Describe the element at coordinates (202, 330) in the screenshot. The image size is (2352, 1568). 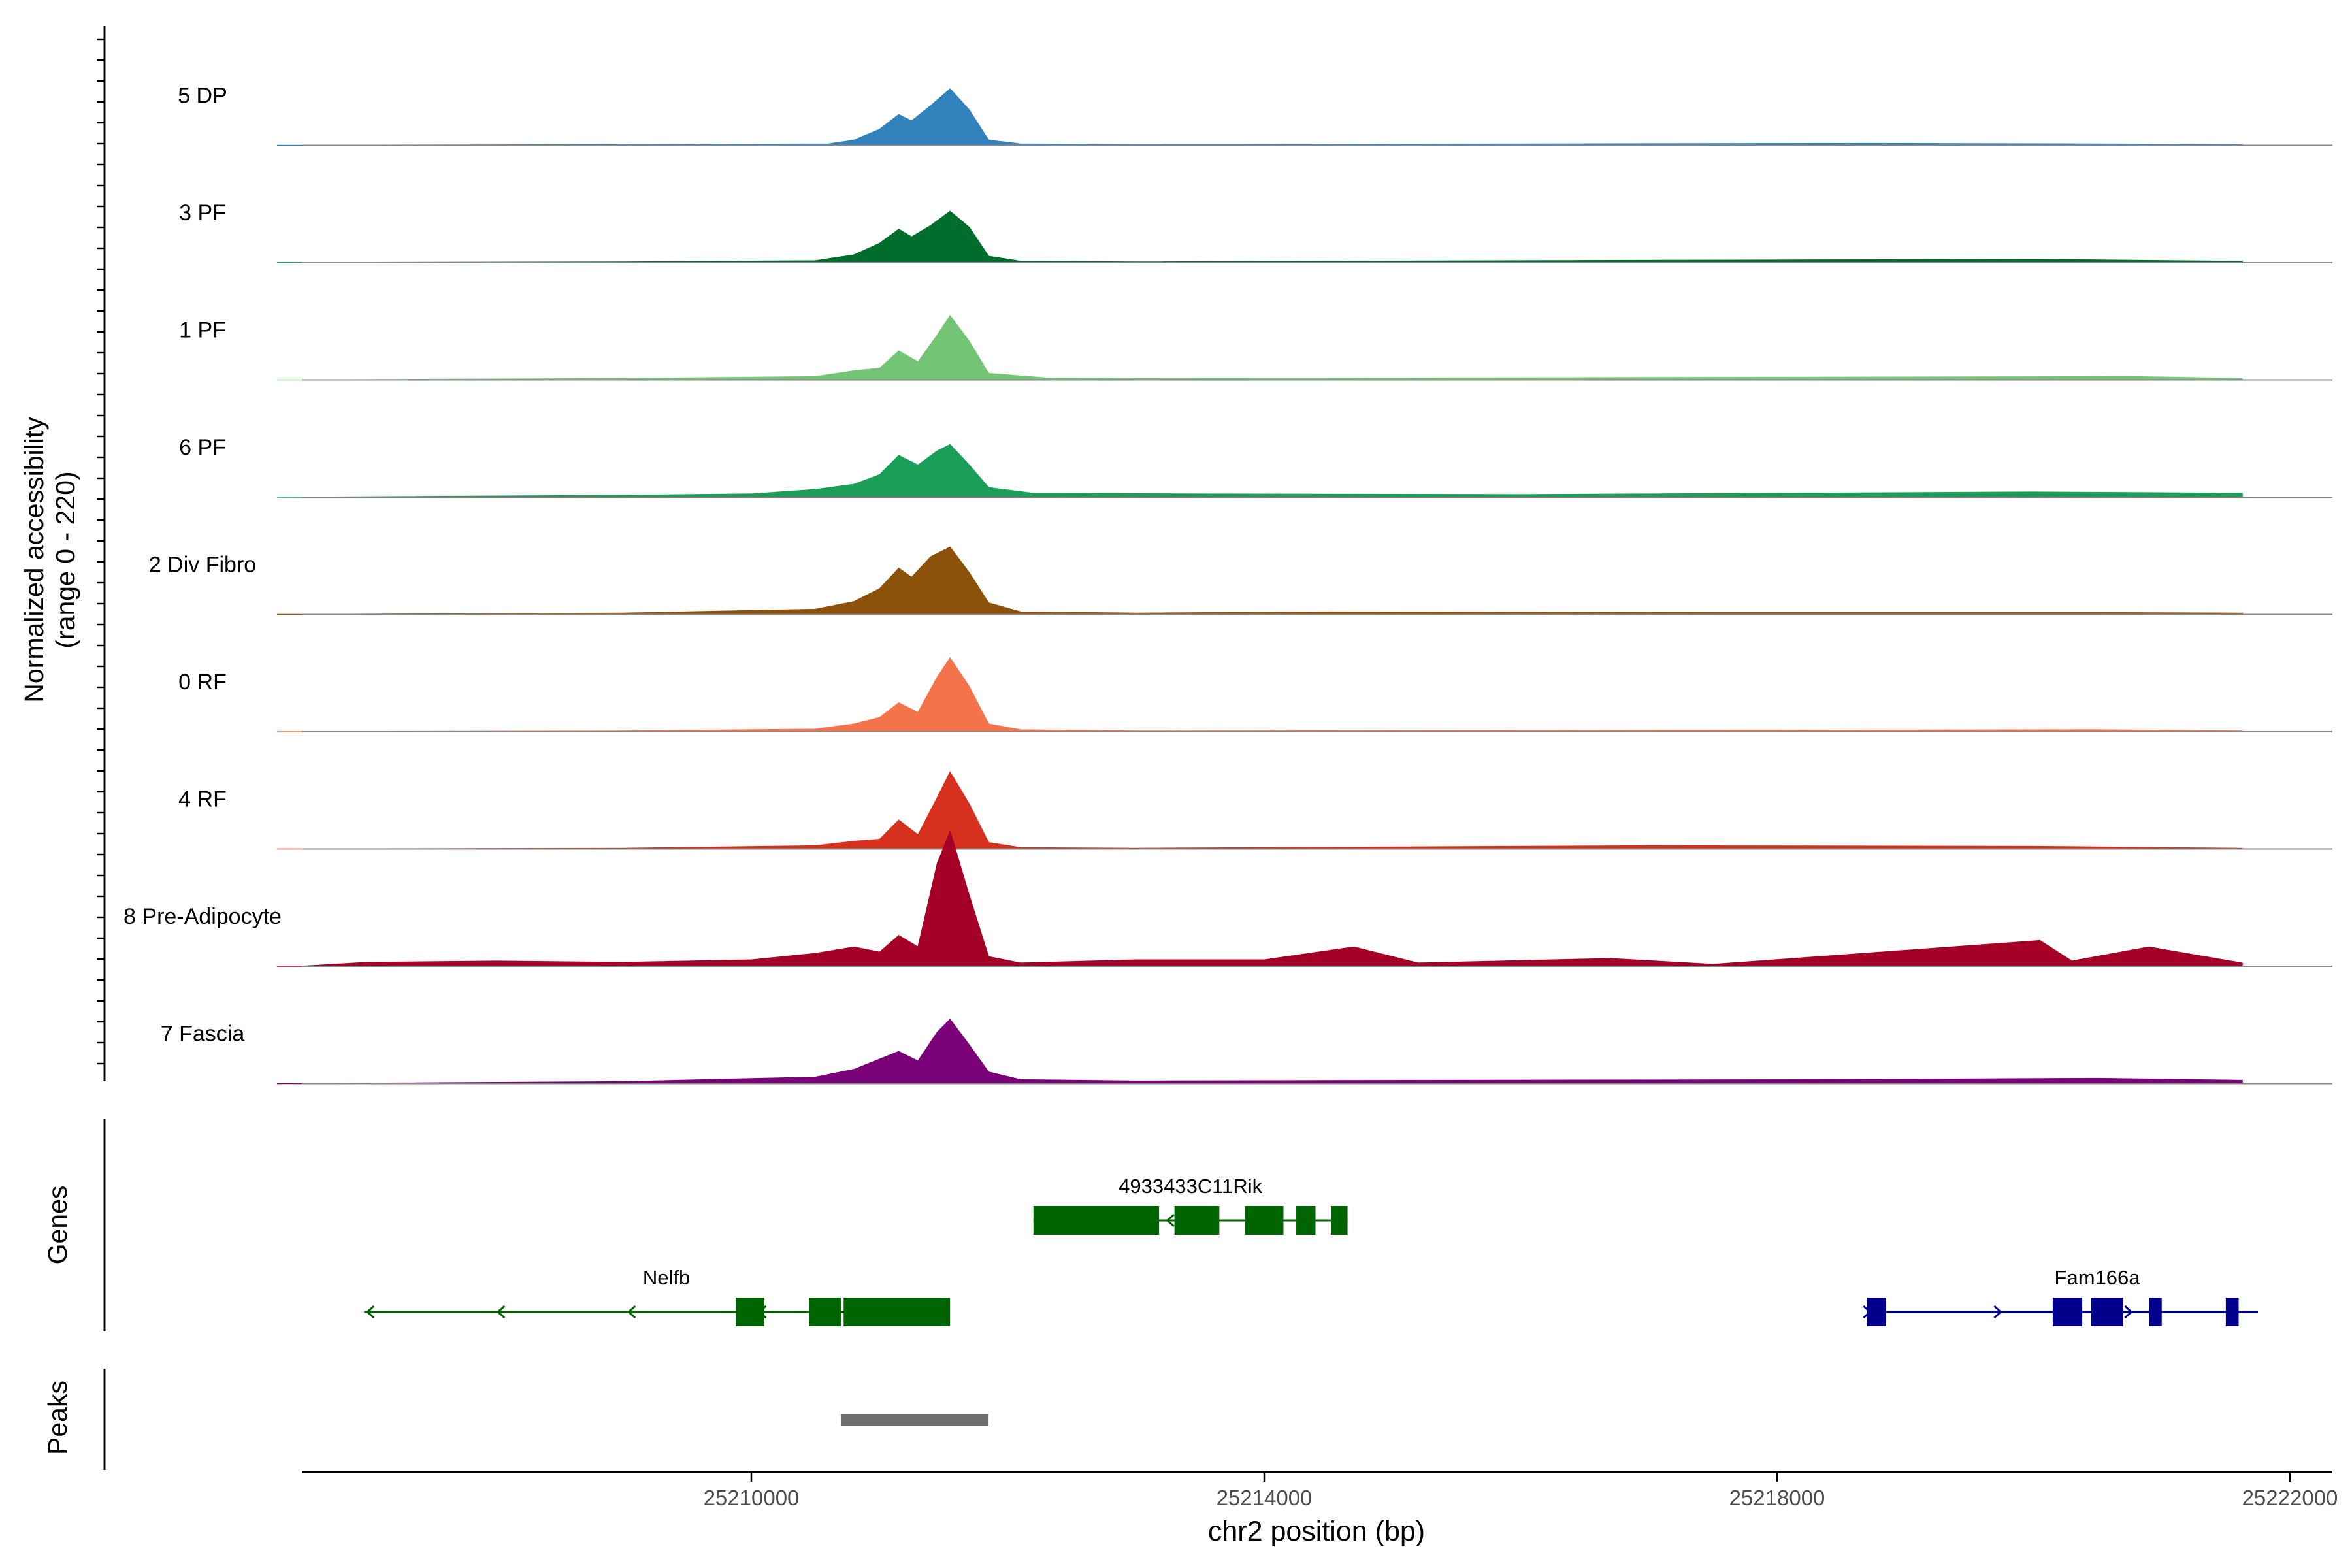
I see `track-label: 1 PF` at that location.